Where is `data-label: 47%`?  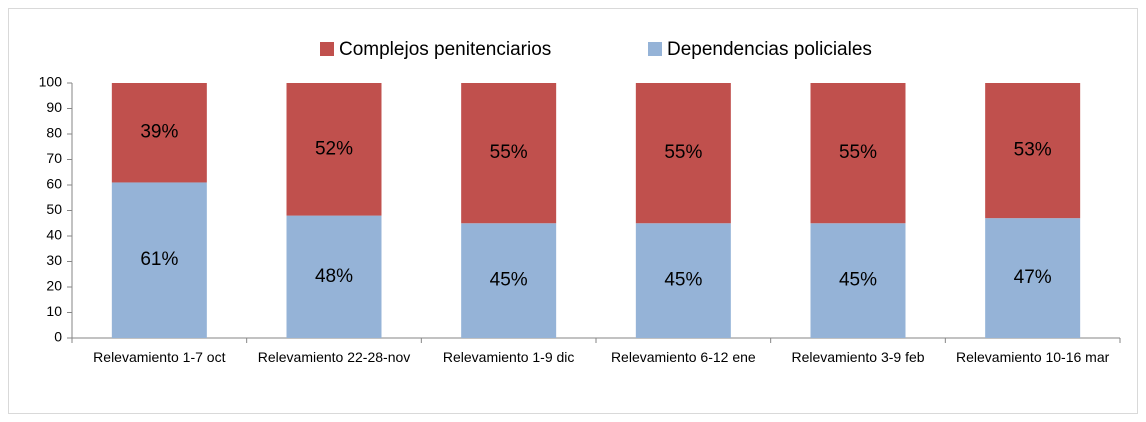
data-label: 47% is located at coordinates (1033, 277).